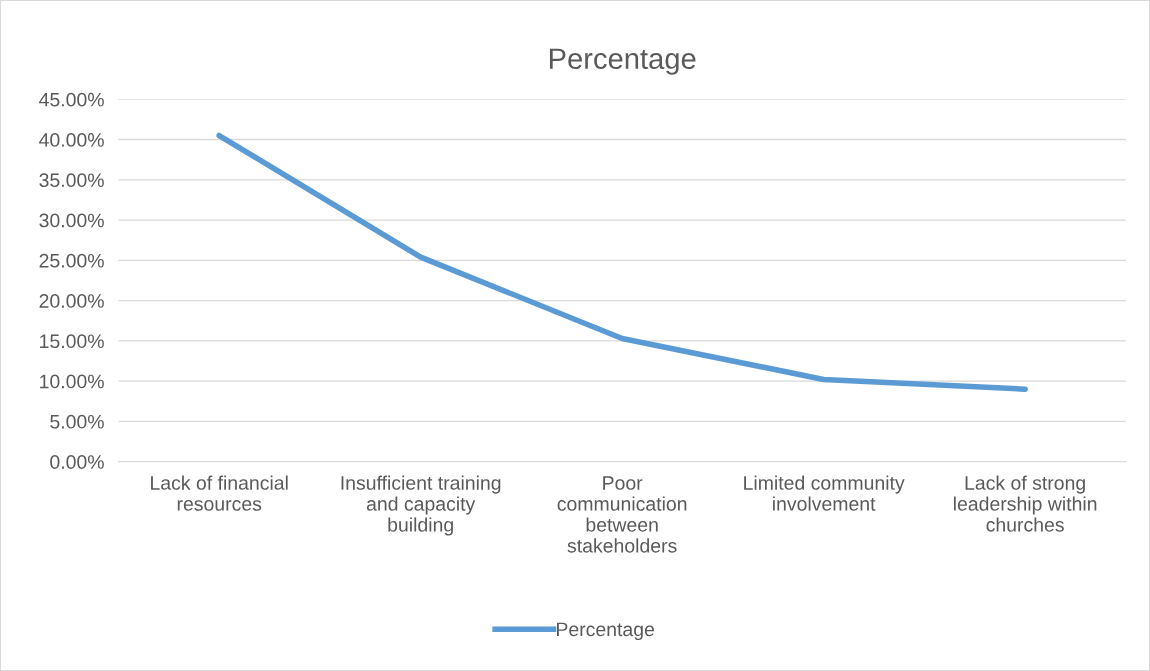  I want to click on y-tick-label: 40.00%, so click(71, 140).